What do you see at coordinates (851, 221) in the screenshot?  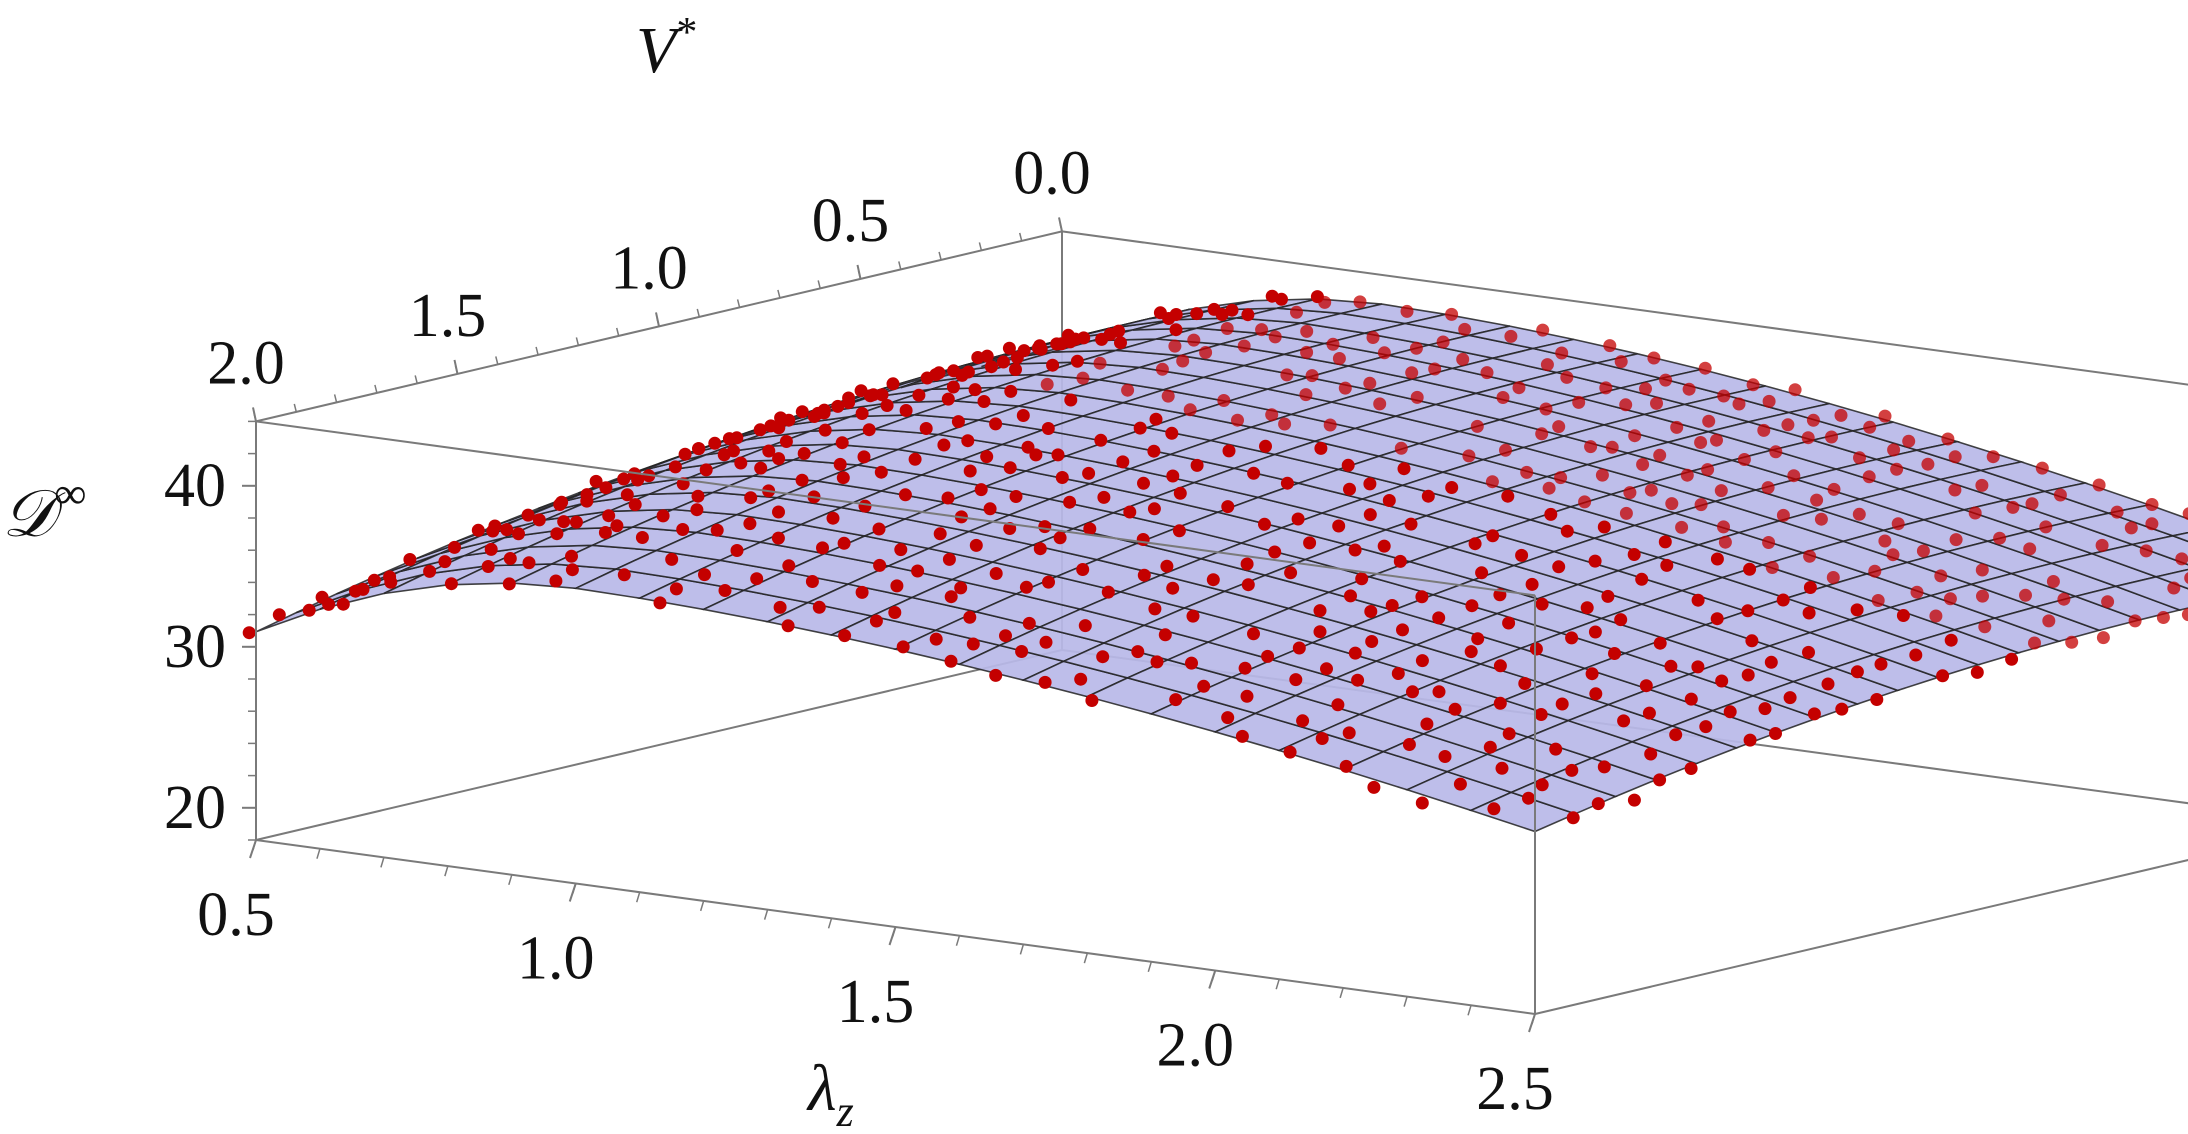 I see `y-tick-label: 0.5` at bounding box center [851, 221].